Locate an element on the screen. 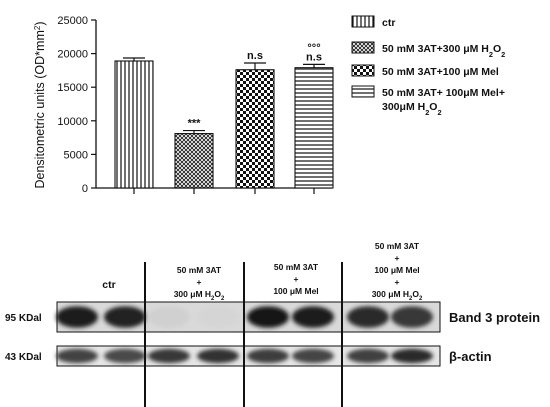  legend-label-part: 50 mM 3AT+ 100μM Mel+ is located at coordinates (443, 93).